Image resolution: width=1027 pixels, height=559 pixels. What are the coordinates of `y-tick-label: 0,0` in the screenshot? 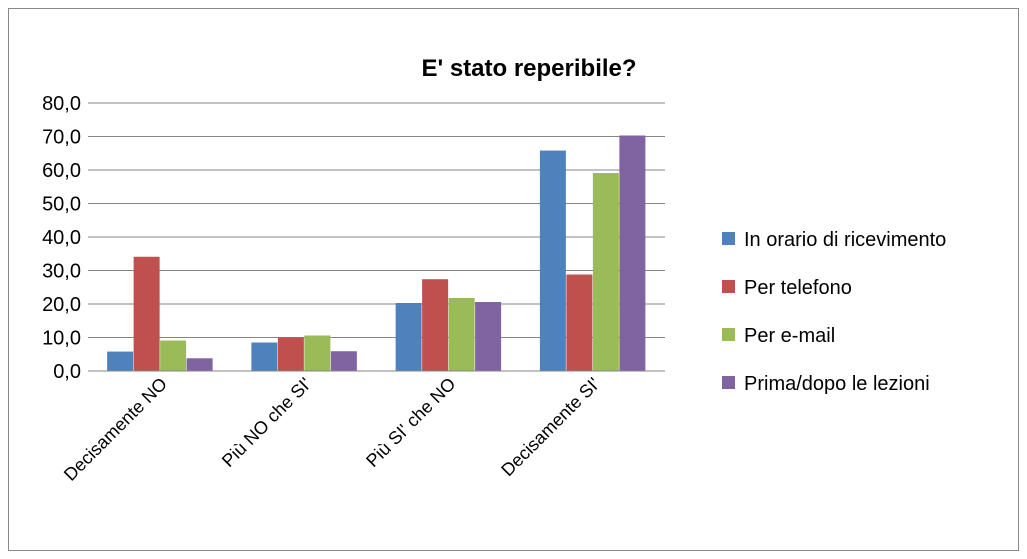 It's located at (67, 372).